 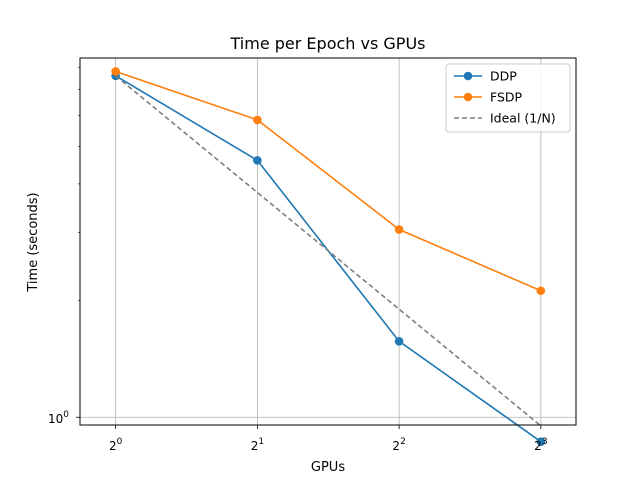 I want to click on chart-title: Time per Epoch vs GPUs, so click(x=328, y=43).